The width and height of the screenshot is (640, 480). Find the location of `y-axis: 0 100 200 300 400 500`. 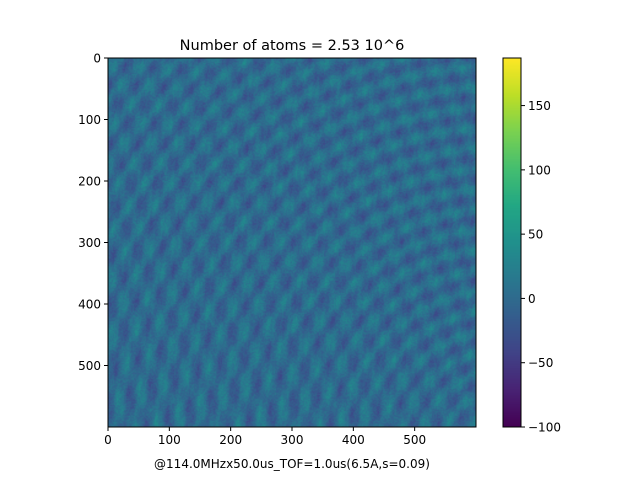

y-axis: 0 100 200 300 400 500 is located at coordinates (93, 212).